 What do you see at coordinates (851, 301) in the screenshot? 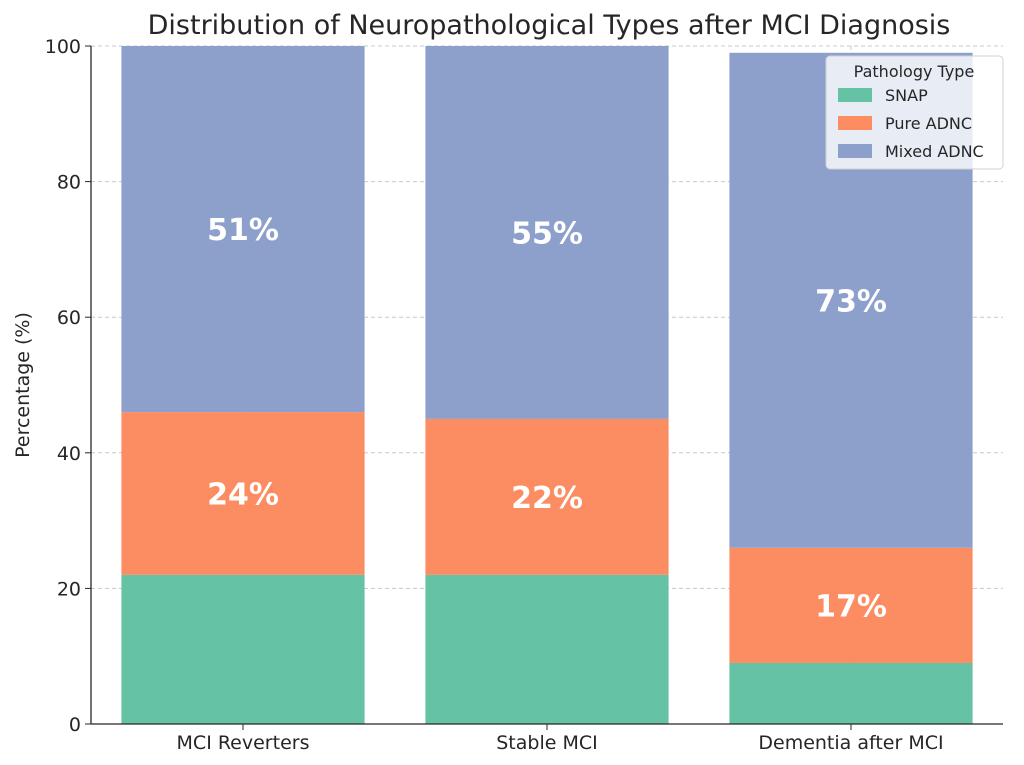
I see `data-label: 73%` at bounding box center [851, 301].